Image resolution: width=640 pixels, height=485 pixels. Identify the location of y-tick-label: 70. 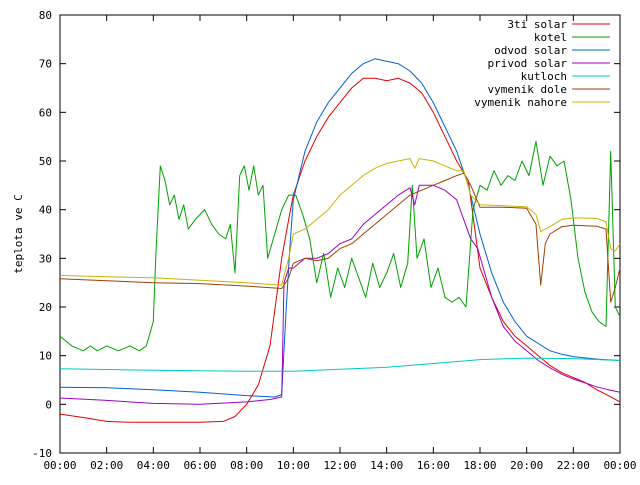
(45, 64).